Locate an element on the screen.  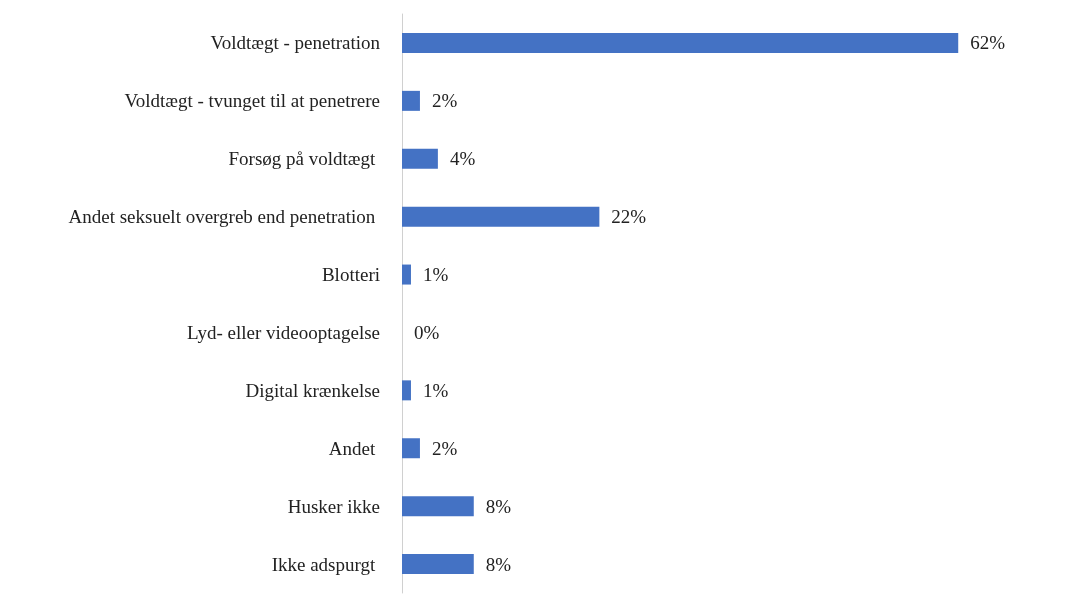
y-tick-label: Ikke adspurgt is located at coordinates (325, 564).